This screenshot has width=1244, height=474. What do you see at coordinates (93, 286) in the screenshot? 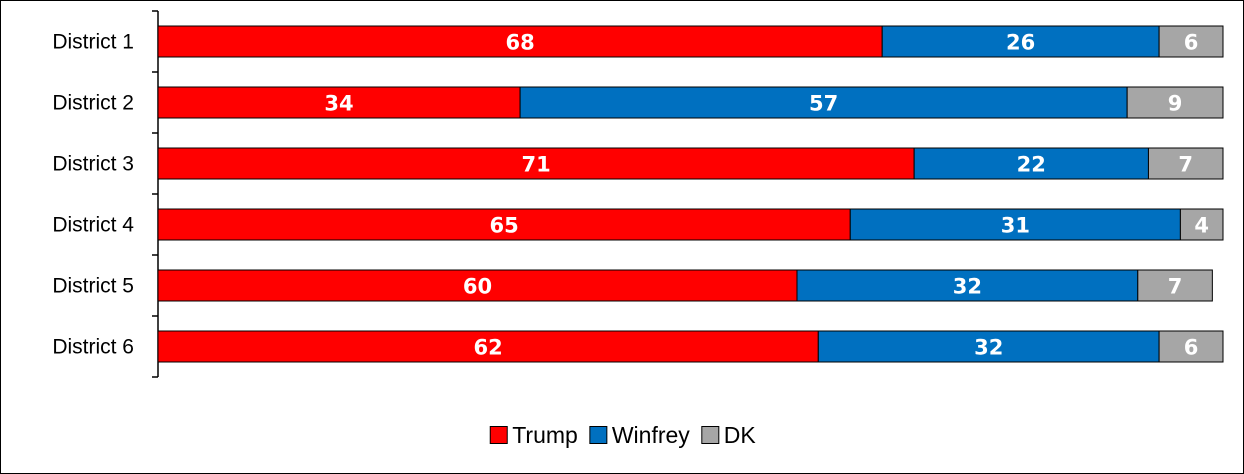
I see `category-label: District 5` at bounding box center [93, 286].